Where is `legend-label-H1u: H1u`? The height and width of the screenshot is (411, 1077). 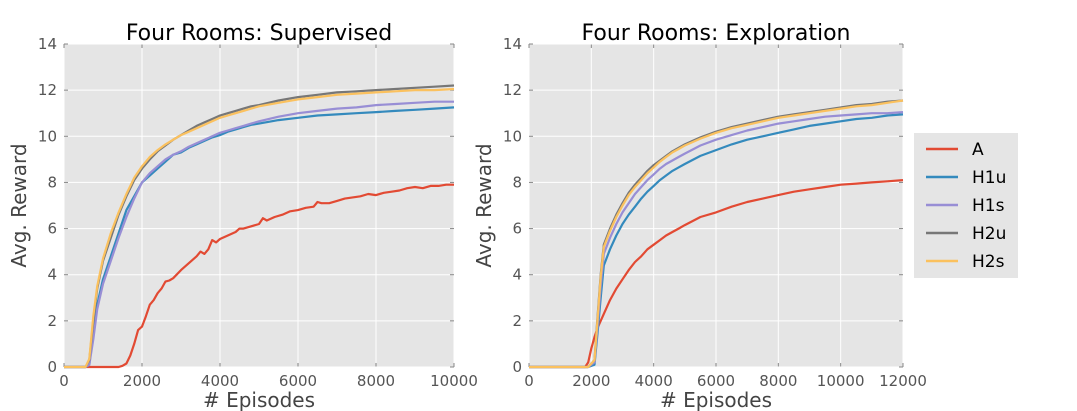 legend-label-H1u: H1u is located at coordinates (989, 178).